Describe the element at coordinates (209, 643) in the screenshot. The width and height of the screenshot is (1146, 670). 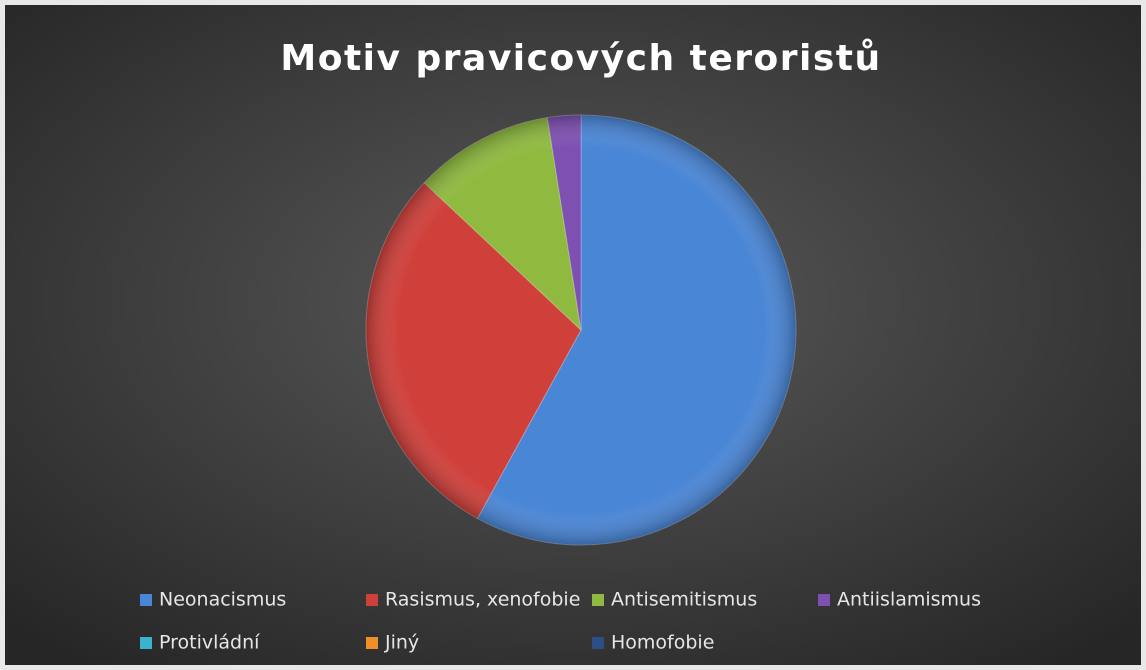
I see `legend-label: Protivládní` at that location.